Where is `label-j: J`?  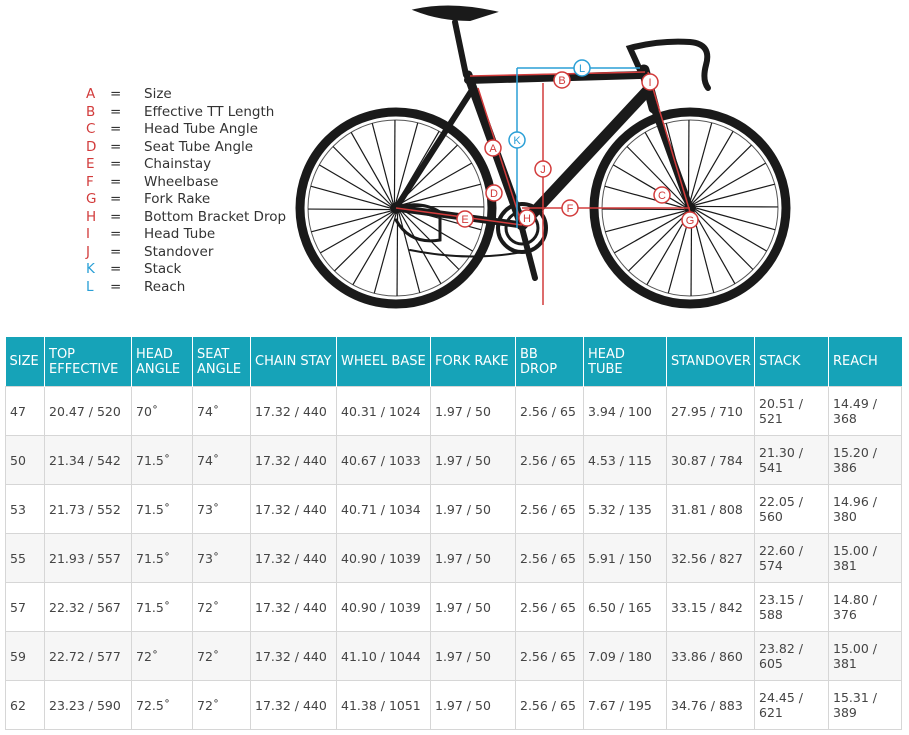 label-j: J is located at coordinates (543, 169).